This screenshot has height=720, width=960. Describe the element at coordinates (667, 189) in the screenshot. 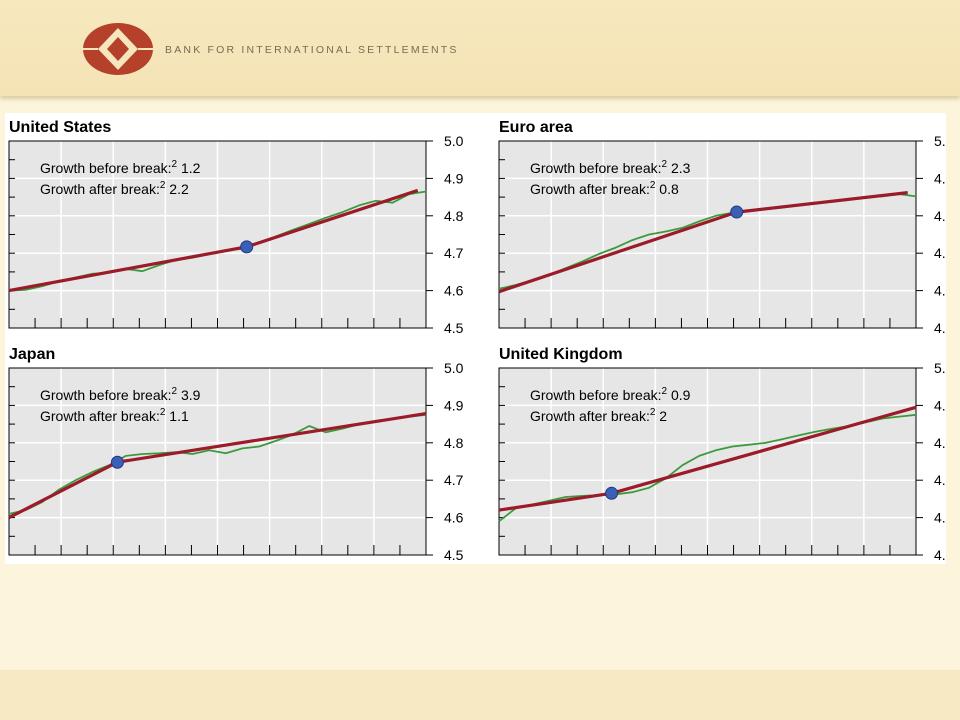

I see `annotation-value: 0.8` at that location.